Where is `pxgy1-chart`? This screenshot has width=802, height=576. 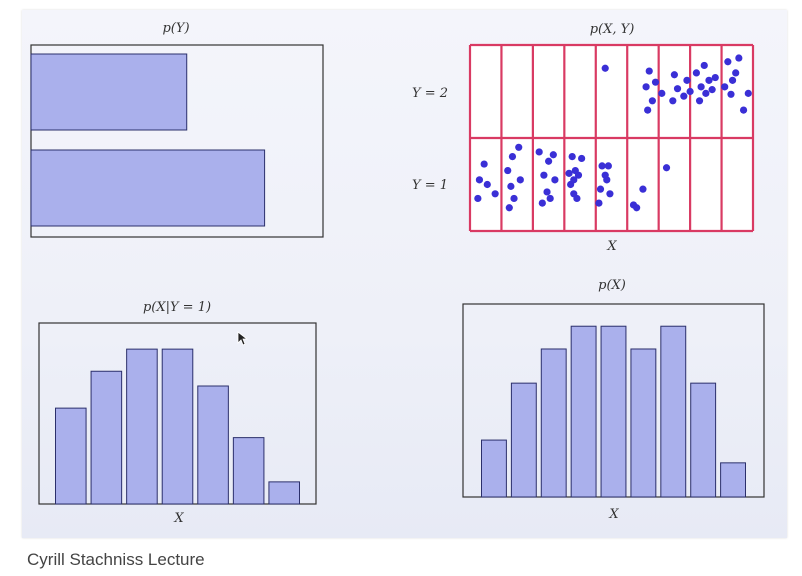 pxgy1-chart is located at coordinates (177, 413).